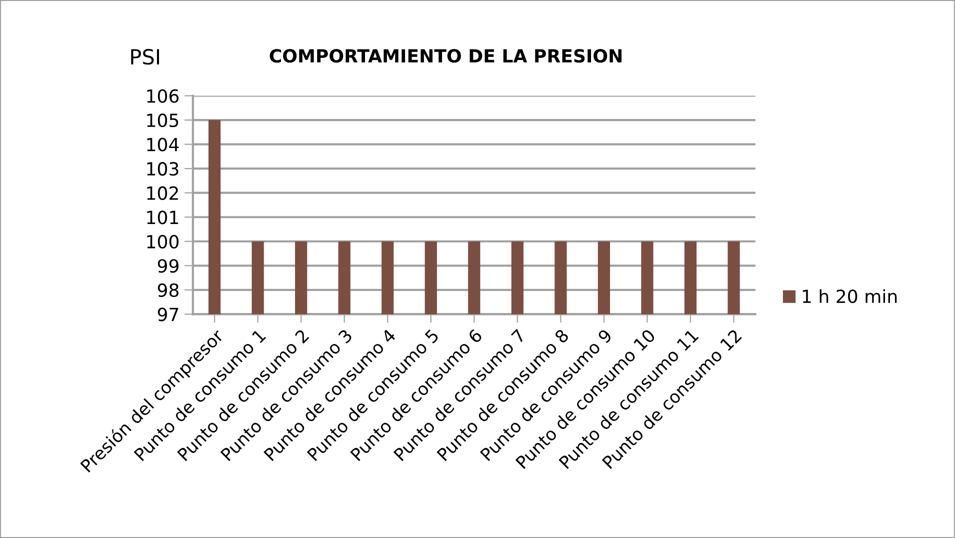 This screenshot has width=955, height=538. Describe the element at coordinates (162, 169) in the screenshot. I see `y-tick-label: 103` at that location.